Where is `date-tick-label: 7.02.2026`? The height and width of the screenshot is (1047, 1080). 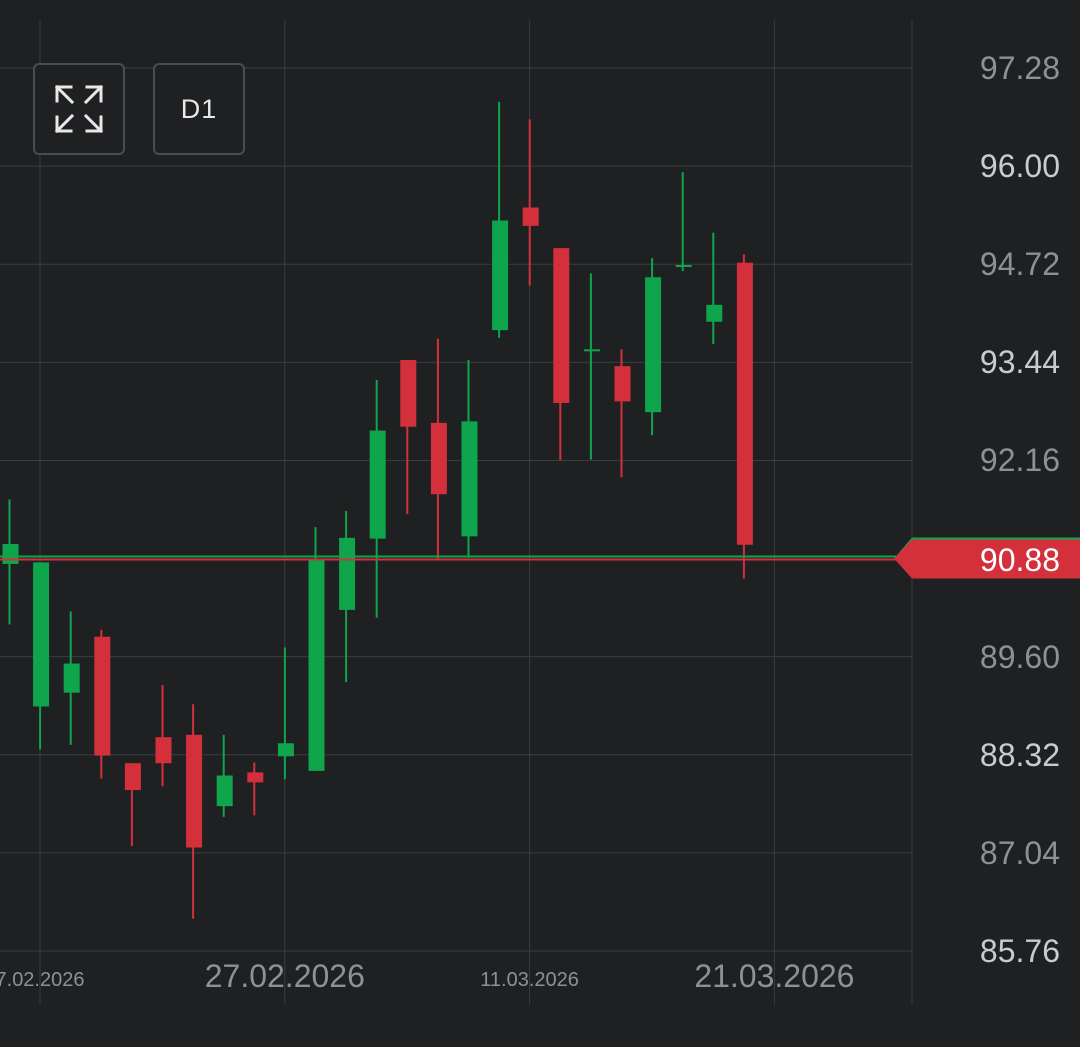
date-tick-label: 7.02.2026 is located at coordinates (42, 980).